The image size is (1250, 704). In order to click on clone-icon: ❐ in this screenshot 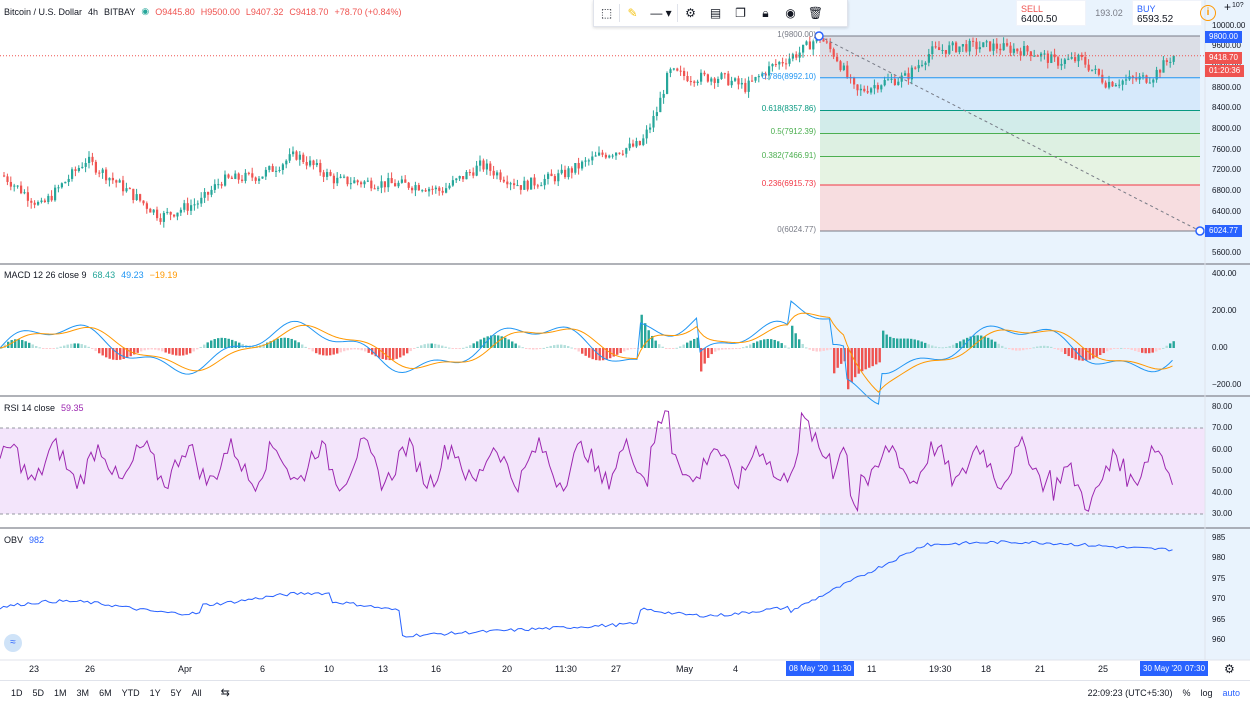, I will do `click(740, 13)`.